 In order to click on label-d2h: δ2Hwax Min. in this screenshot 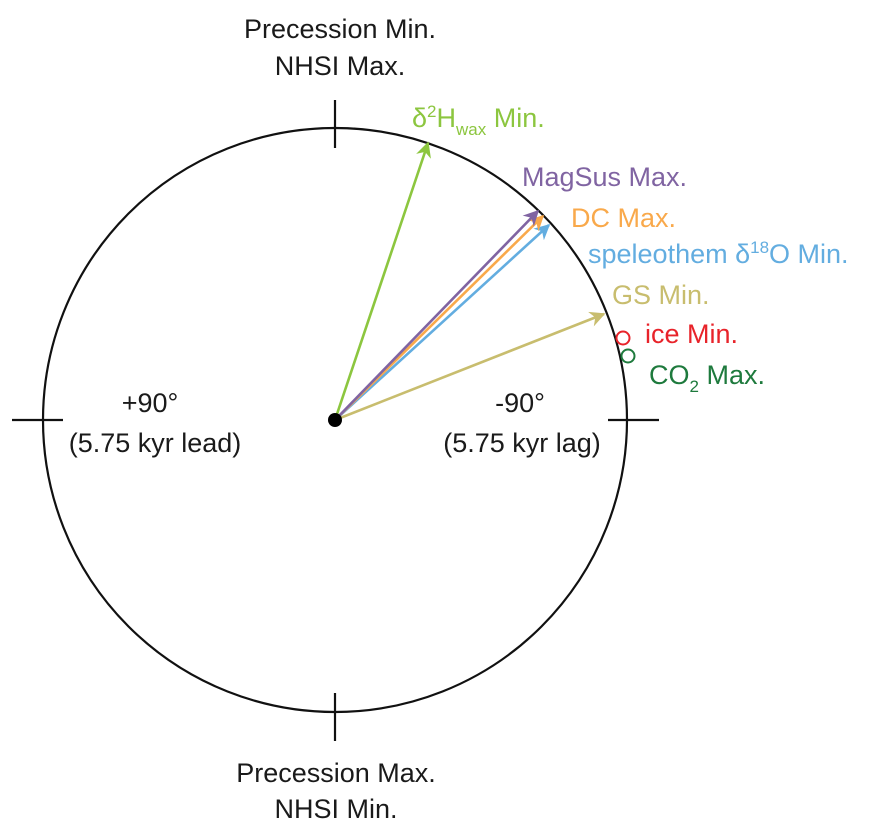, I will do `click(478, 120)`.